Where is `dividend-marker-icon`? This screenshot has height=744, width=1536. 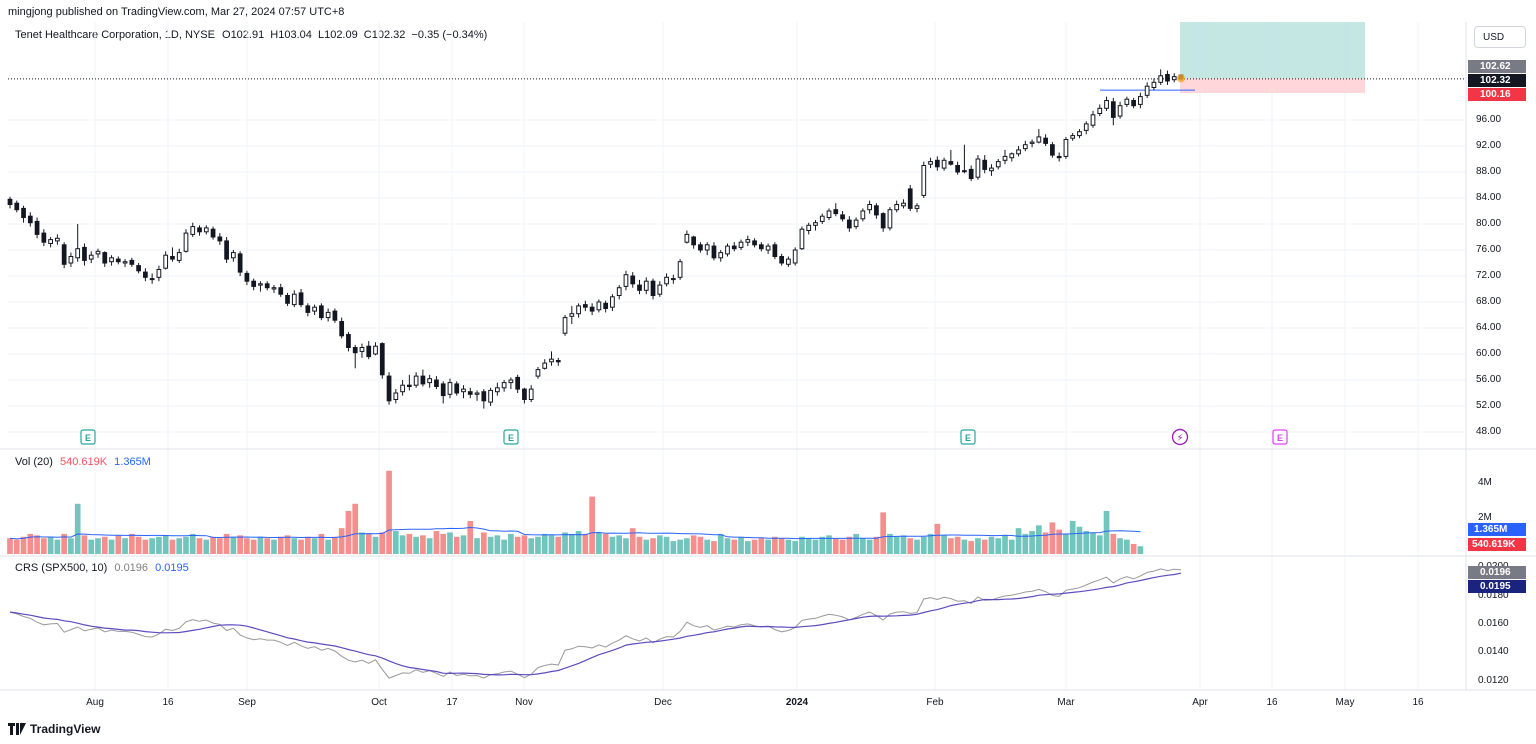
dividend-marker-icon is located at coordinates (1180, 437).